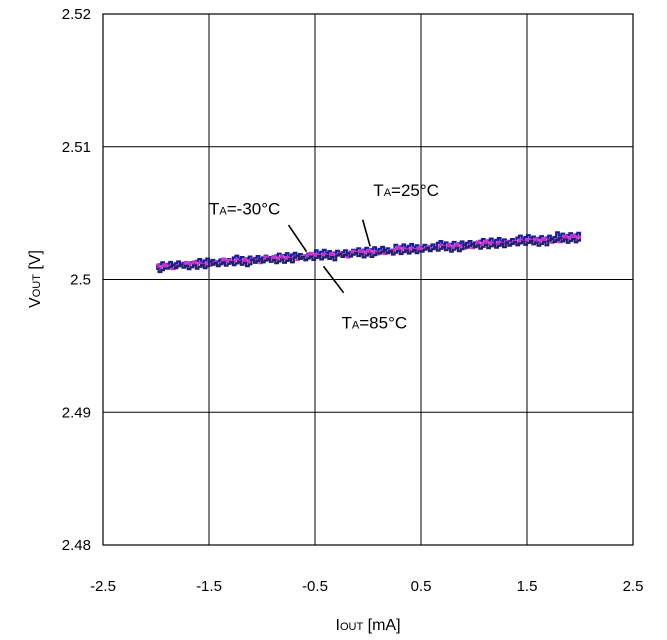 This screenshot has height=640, width=667. Describe the element at coordinates (37, 286) in the screenshot. I see `y-axis-label-sub: OUT` at that location.